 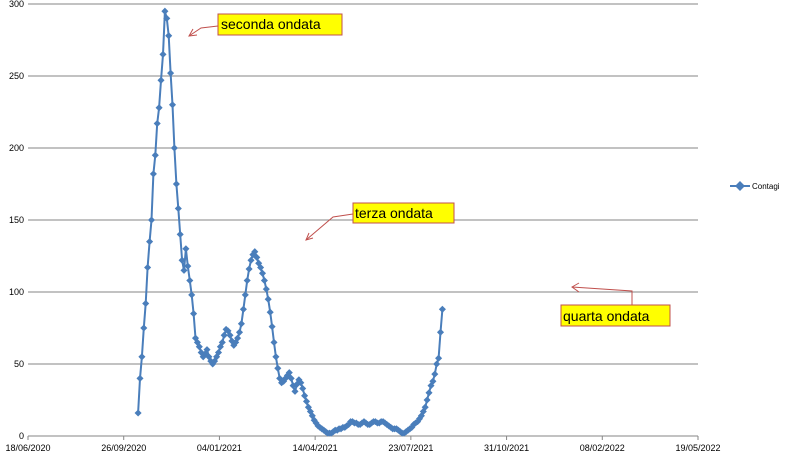 What do you see at coordinates (16, 4) in the screenshot?
I see `y-tick-label: 300` at bounding box center [16, 4].